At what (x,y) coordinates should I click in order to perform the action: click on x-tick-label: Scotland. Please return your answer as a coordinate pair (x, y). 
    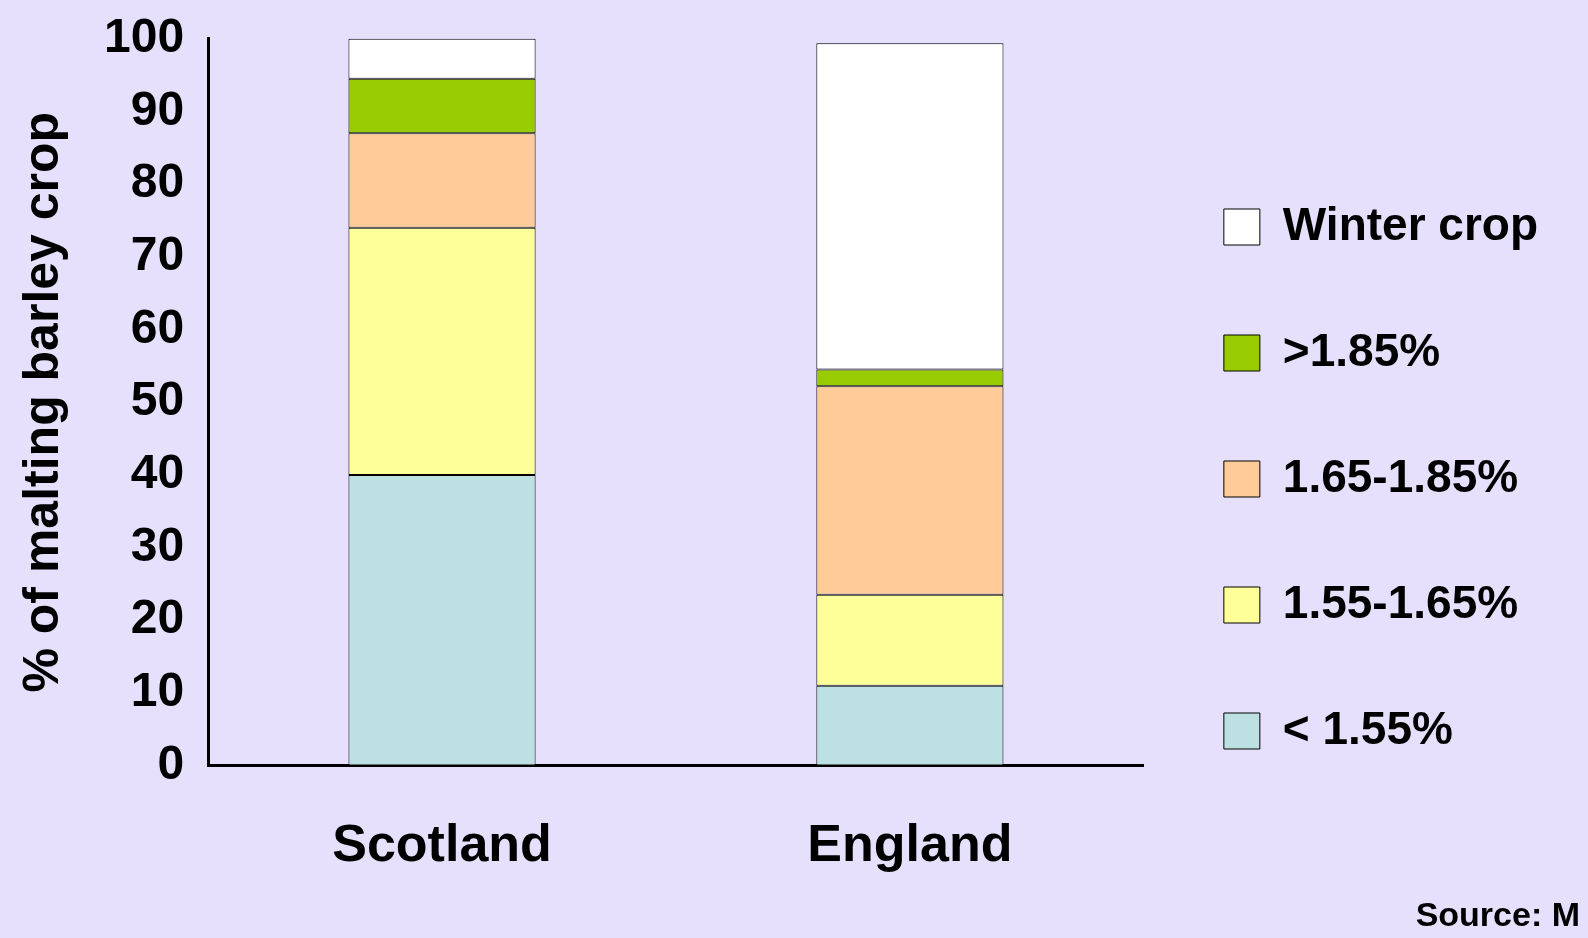
    Looking at the image, I should click on (442, 843).